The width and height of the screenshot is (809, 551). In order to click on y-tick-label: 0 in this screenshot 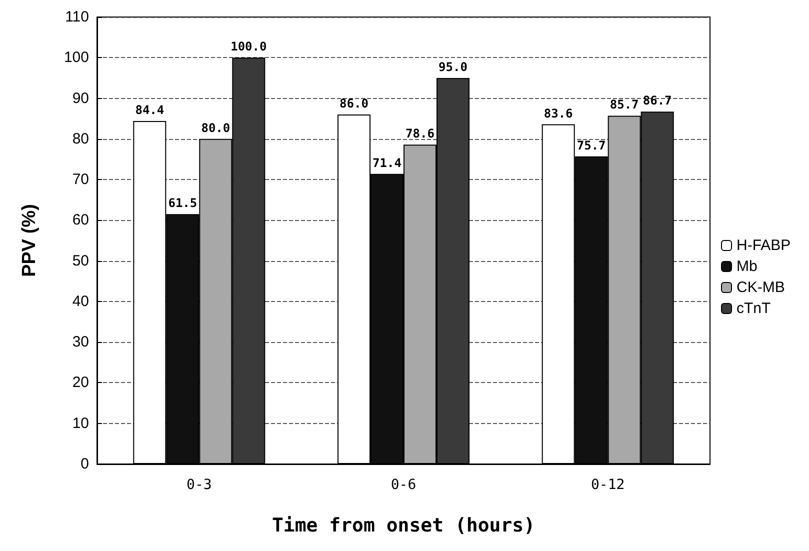, I will do `click(84, 464)`.